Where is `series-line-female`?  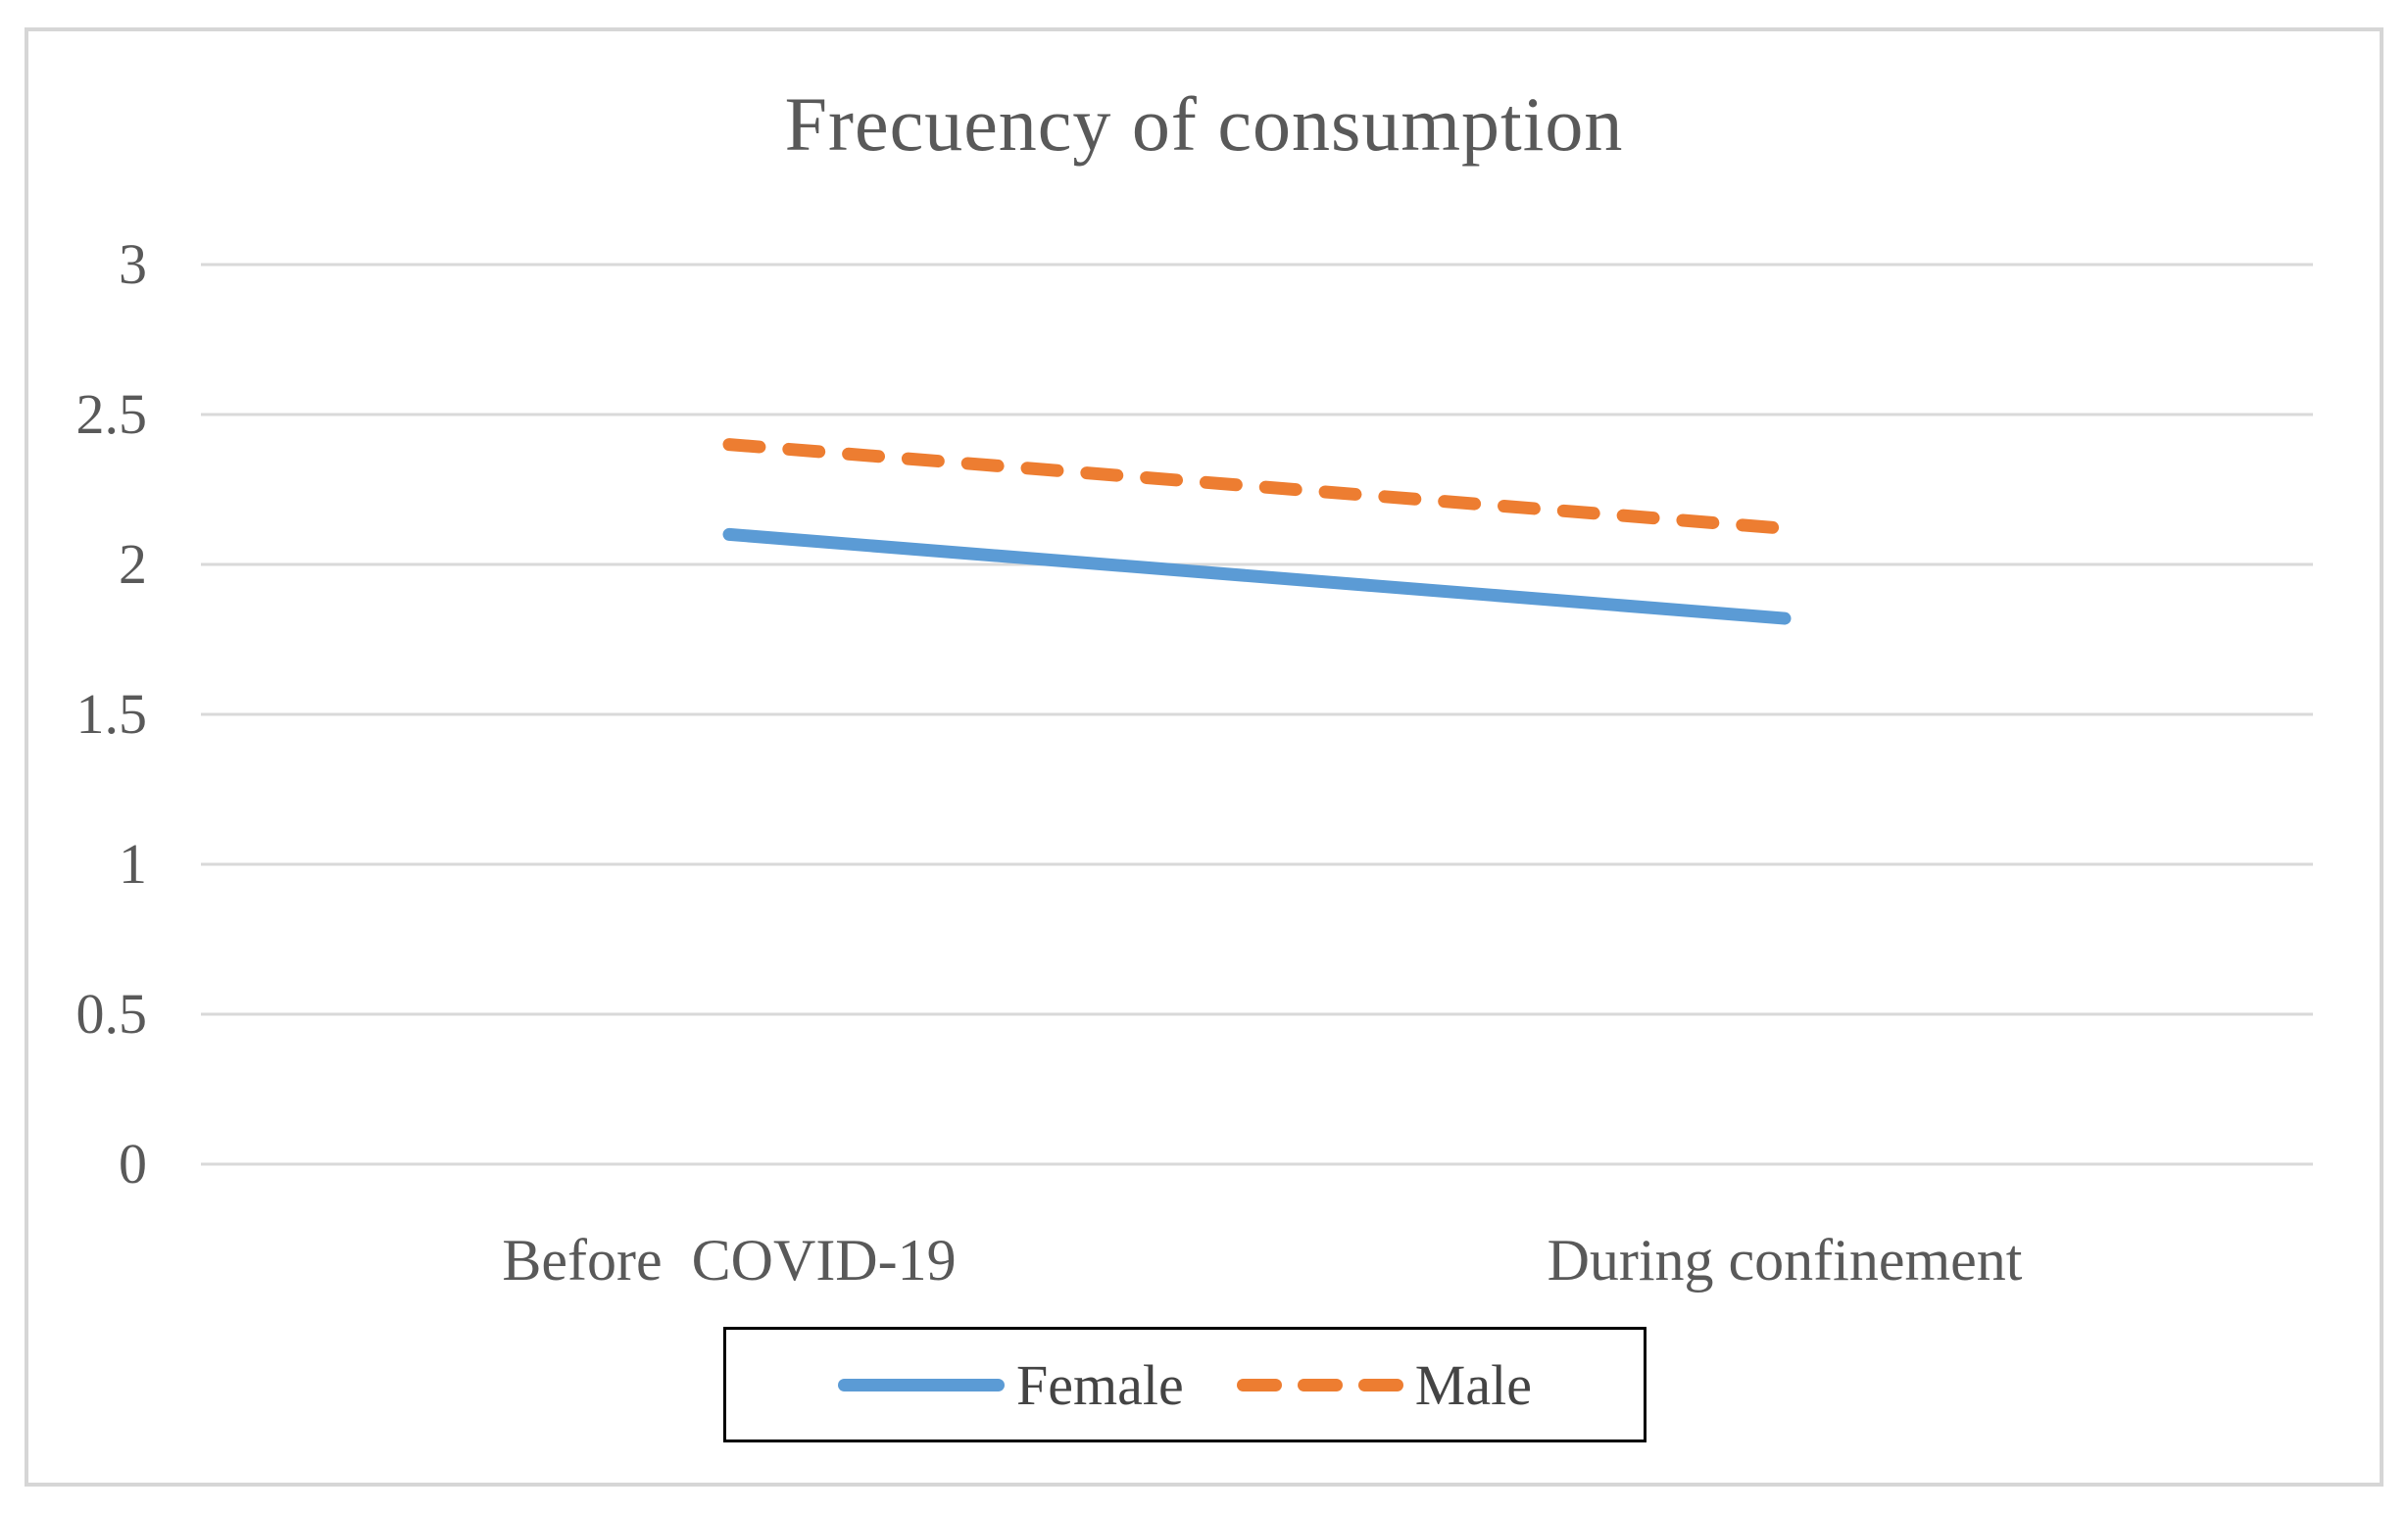
series-line-female is located at coordinates (1257, 576).